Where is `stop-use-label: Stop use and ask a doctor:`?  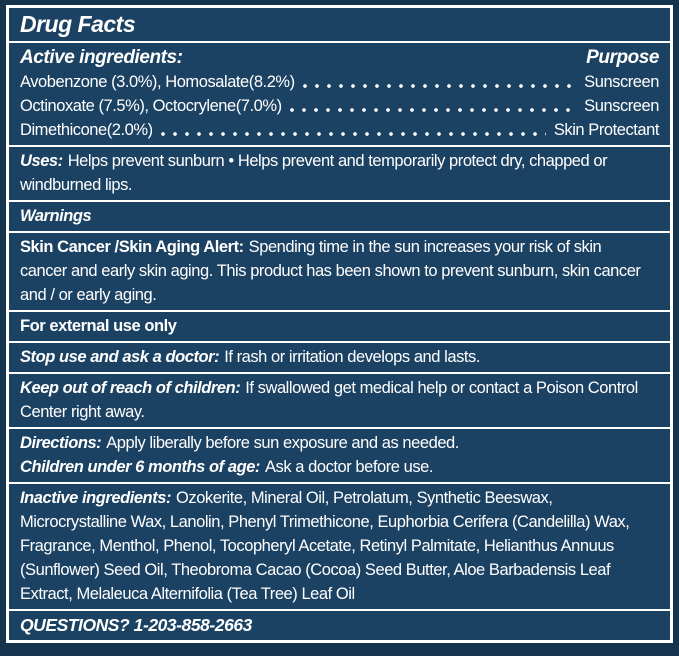
stop-use-label: Stop use and ask a doctor: is located at coordinates (120, 357).